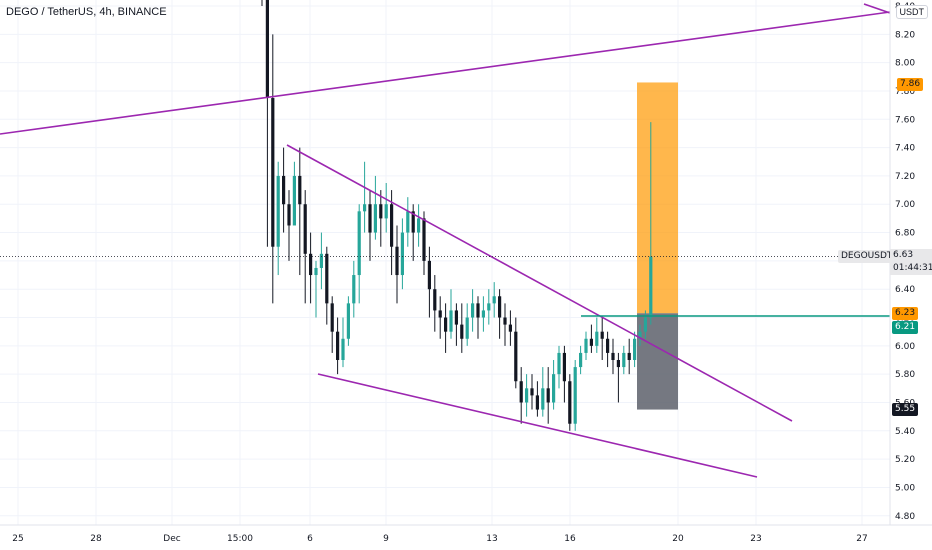 This screenshot has height=550, width=932. What do you see at coordinates (910, 84) in the screenshot?
I see `target-price-tag: 7.86` at bounding box center [910, 84].